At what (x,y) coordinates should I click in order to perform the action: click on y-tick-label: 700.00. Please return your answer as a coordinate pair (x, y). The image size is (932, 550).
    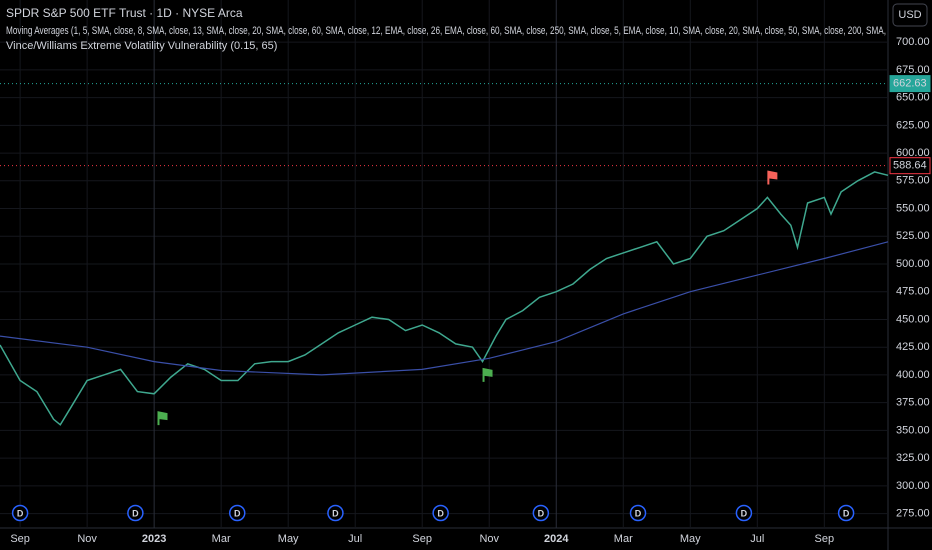
    Looking at the image, I should click on (913, 42).